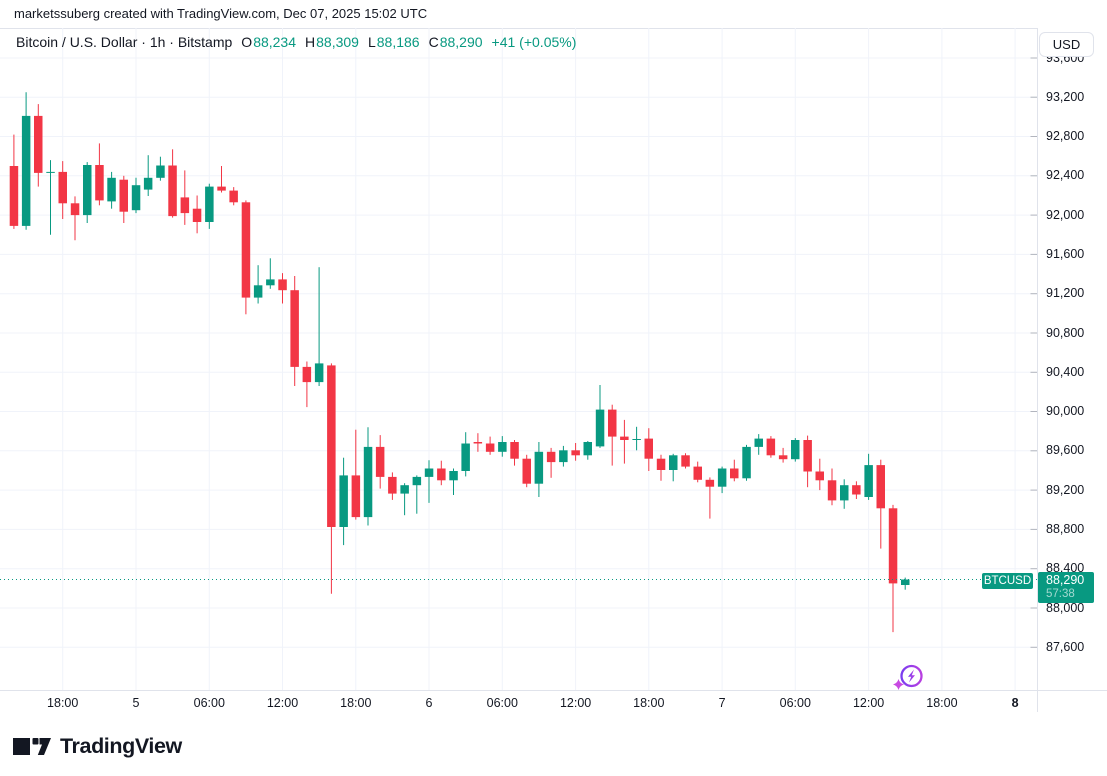 The image size is (1107, 776). What do you see at coordinates (1065, 136) in the screenshot?
I see `price-axis-label: 92,800` at bounding box center [1065, 136].